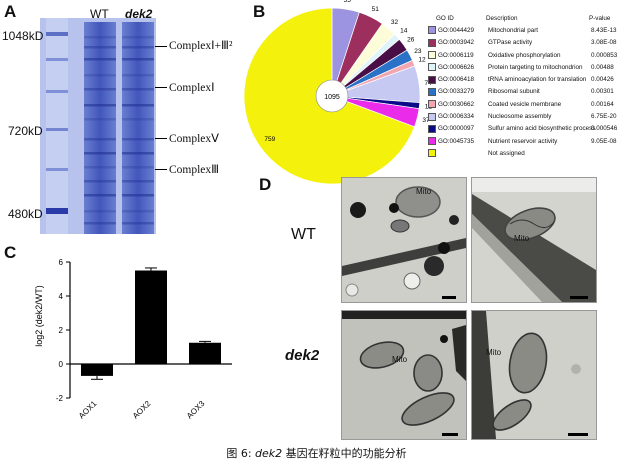  Describe the element at coordinates (456, 117) in the screenshot. I see `legend-go-id: GO:0006334` at that location.